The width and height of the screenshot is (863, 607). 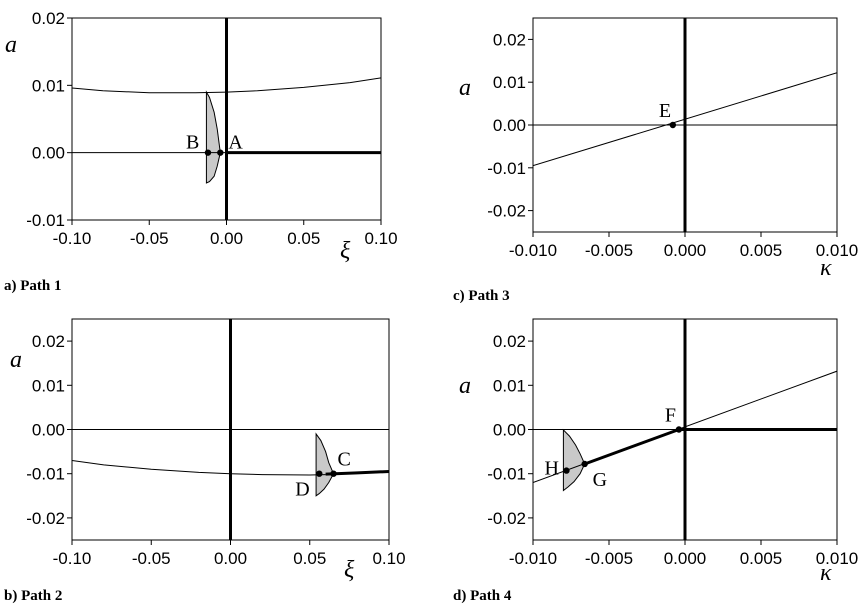 I want to click on point-b, so click(x=208, y=152).